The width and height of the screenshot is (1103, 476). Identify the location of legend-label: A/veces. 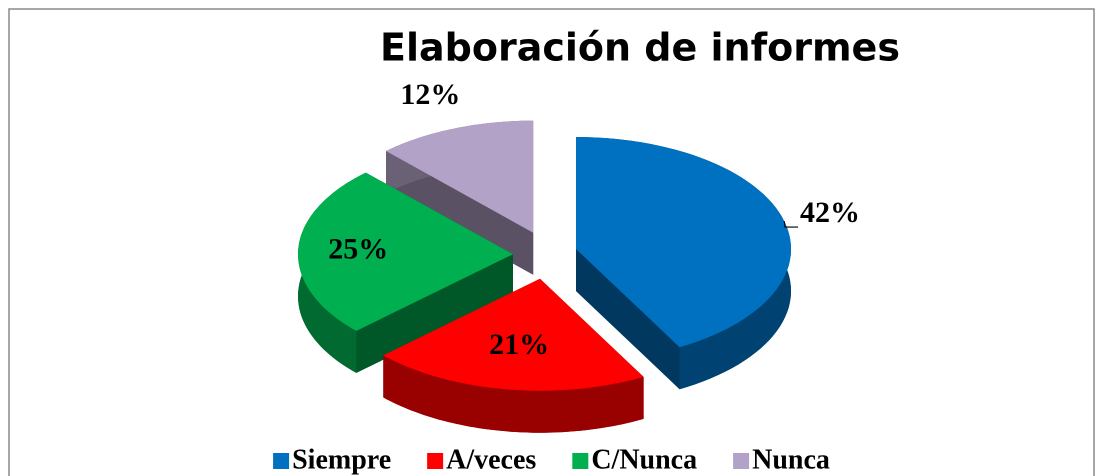
(491, 459).